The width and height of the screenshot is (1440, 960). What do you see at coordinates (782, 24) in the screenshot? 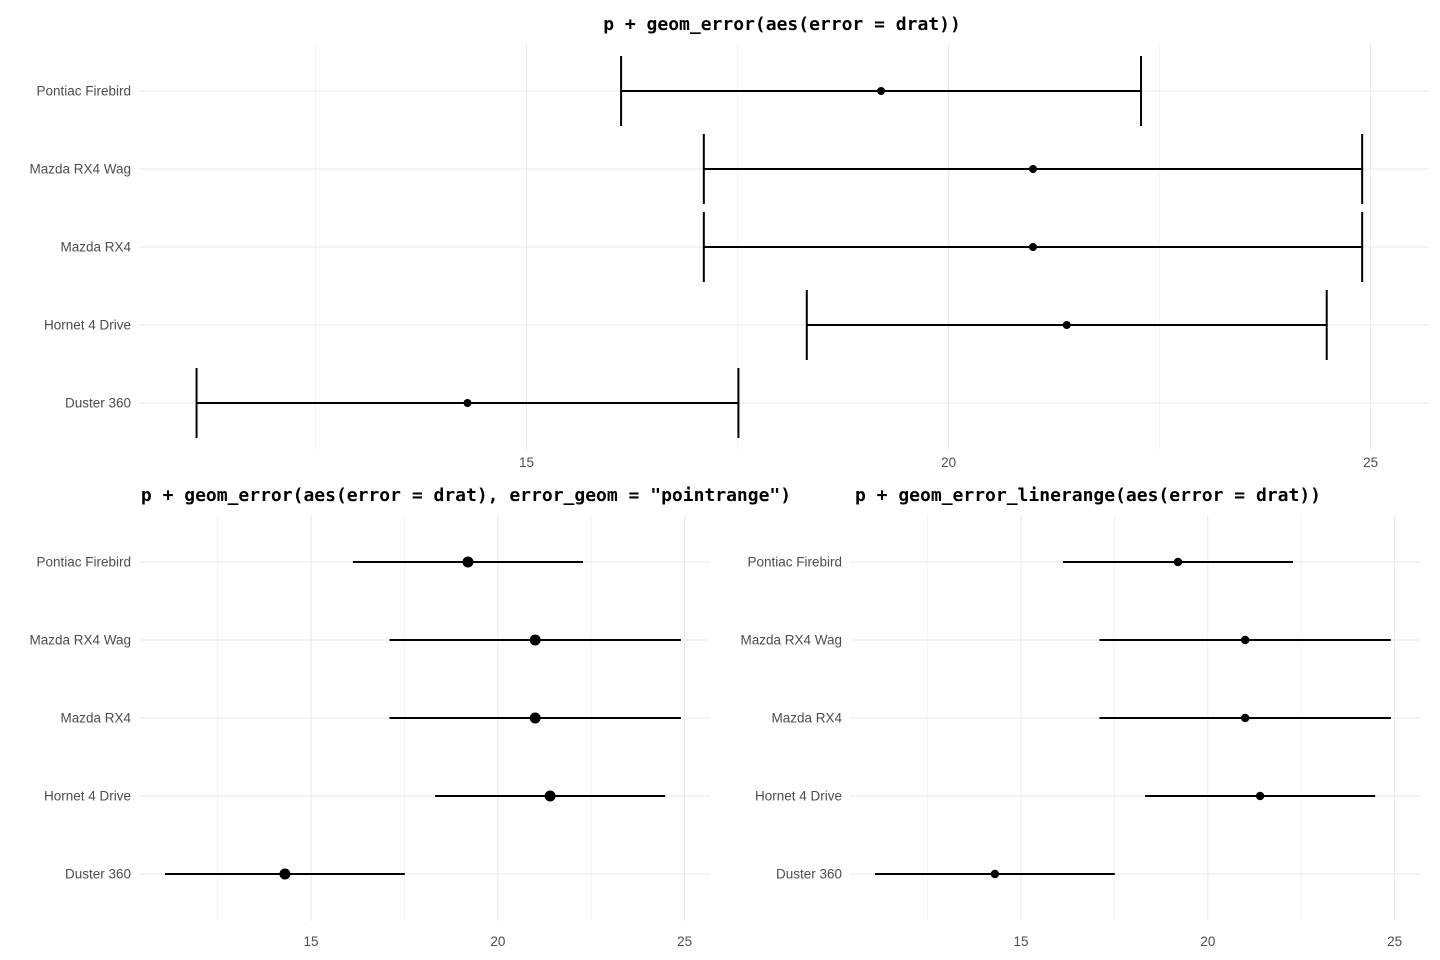
I see `chart-title-errorbar: p + geom_error(aes(error = drat))` at bounding box center [782, 24].